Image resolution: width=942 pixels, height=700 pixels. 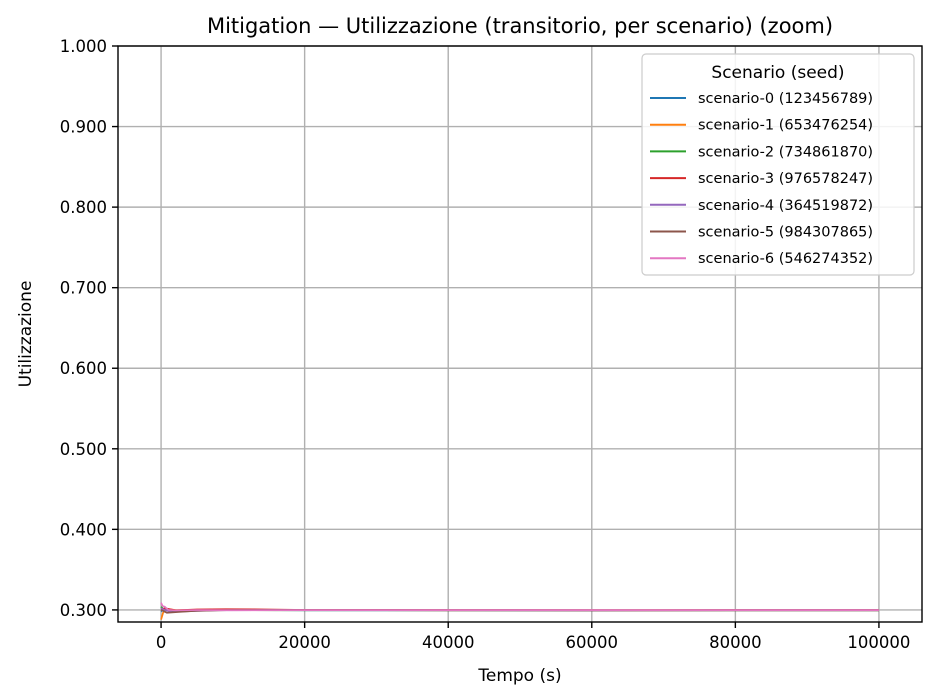 I want to click on x-tick-label: 60000, so click(x=592, y=642).